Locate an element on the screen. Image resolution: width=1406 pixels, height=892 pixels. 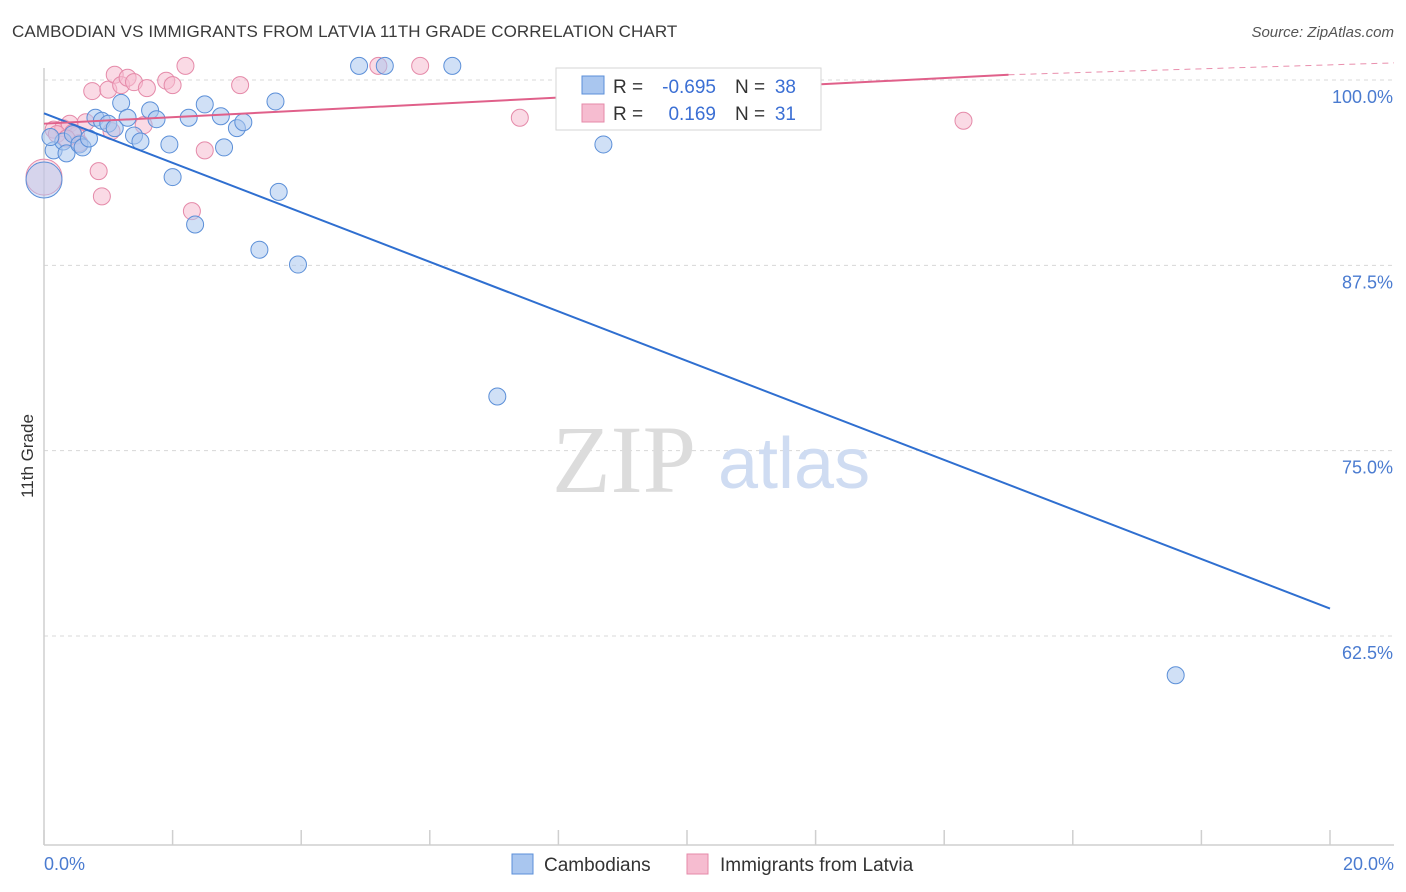
legend-swatch-blue is located at coordinates (593, 85).